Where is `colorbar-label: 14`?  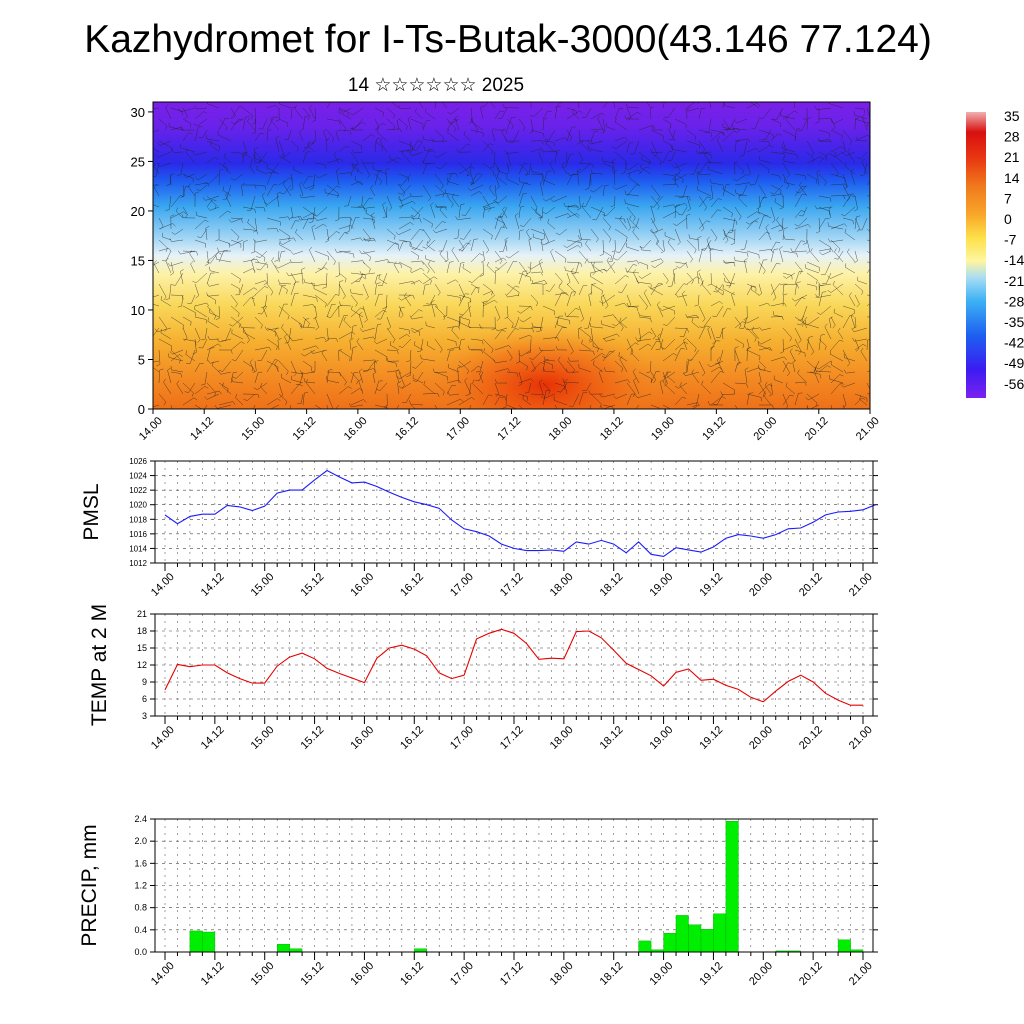 colorbar-label: 14 is located at coordinates (1012, 178).